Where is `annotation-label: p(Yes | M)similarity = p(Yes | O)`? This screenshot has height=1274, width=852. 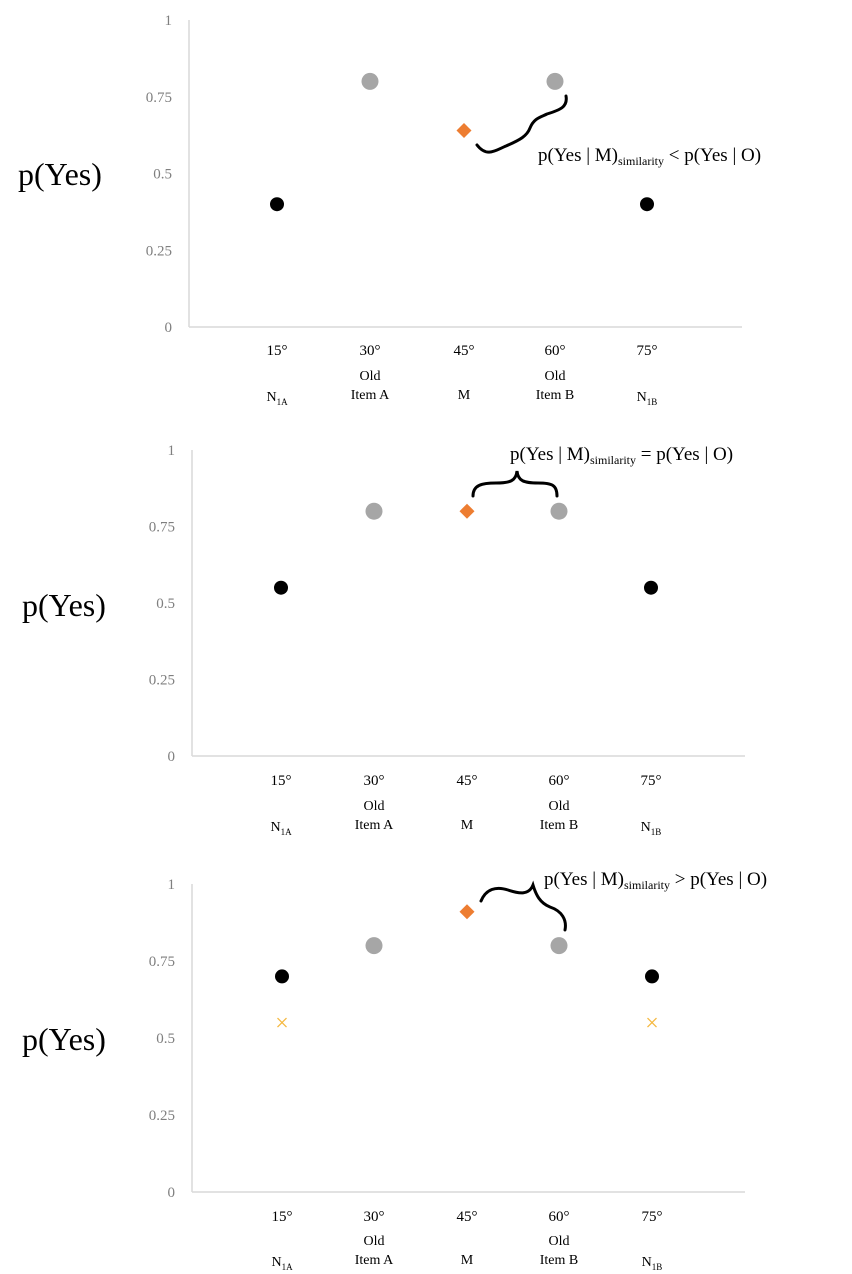 annotation-label: p(Yes | M)similarity = p(Yes | O) is located at coordinates (621, 455).